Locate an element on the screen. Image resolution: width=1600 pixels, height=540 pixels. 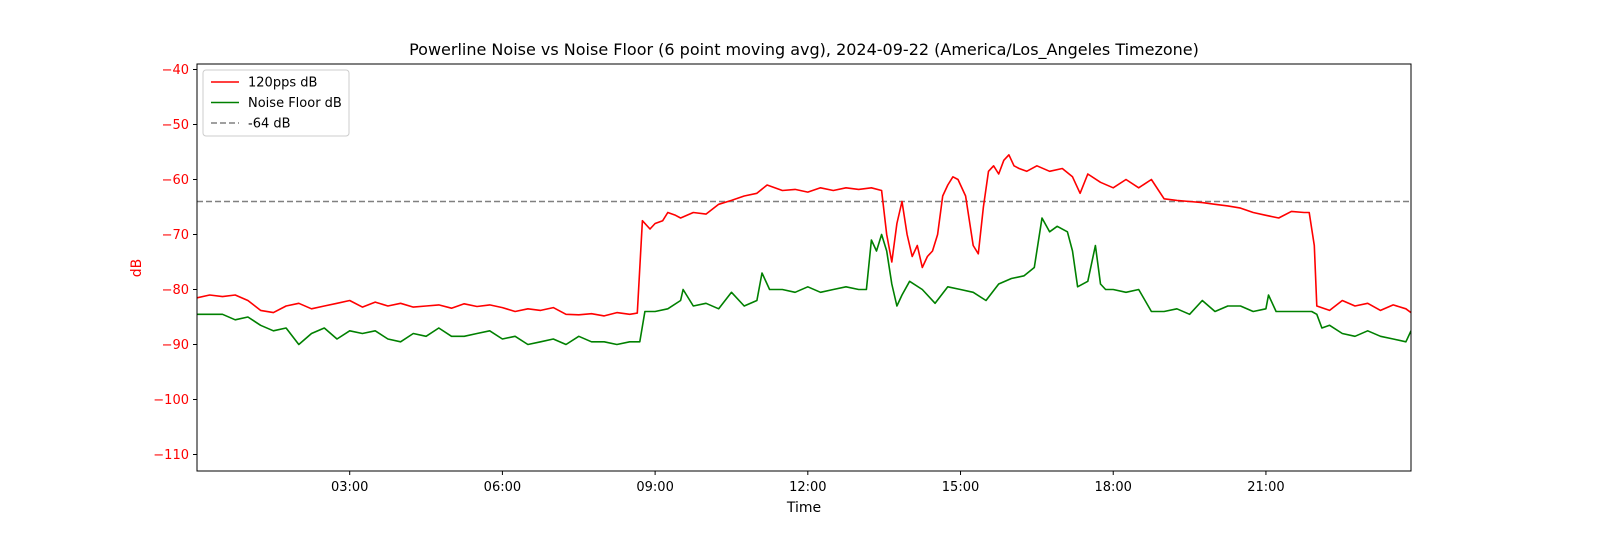
legend-label: Noise Floor dB is located at coordinates (295, 103).